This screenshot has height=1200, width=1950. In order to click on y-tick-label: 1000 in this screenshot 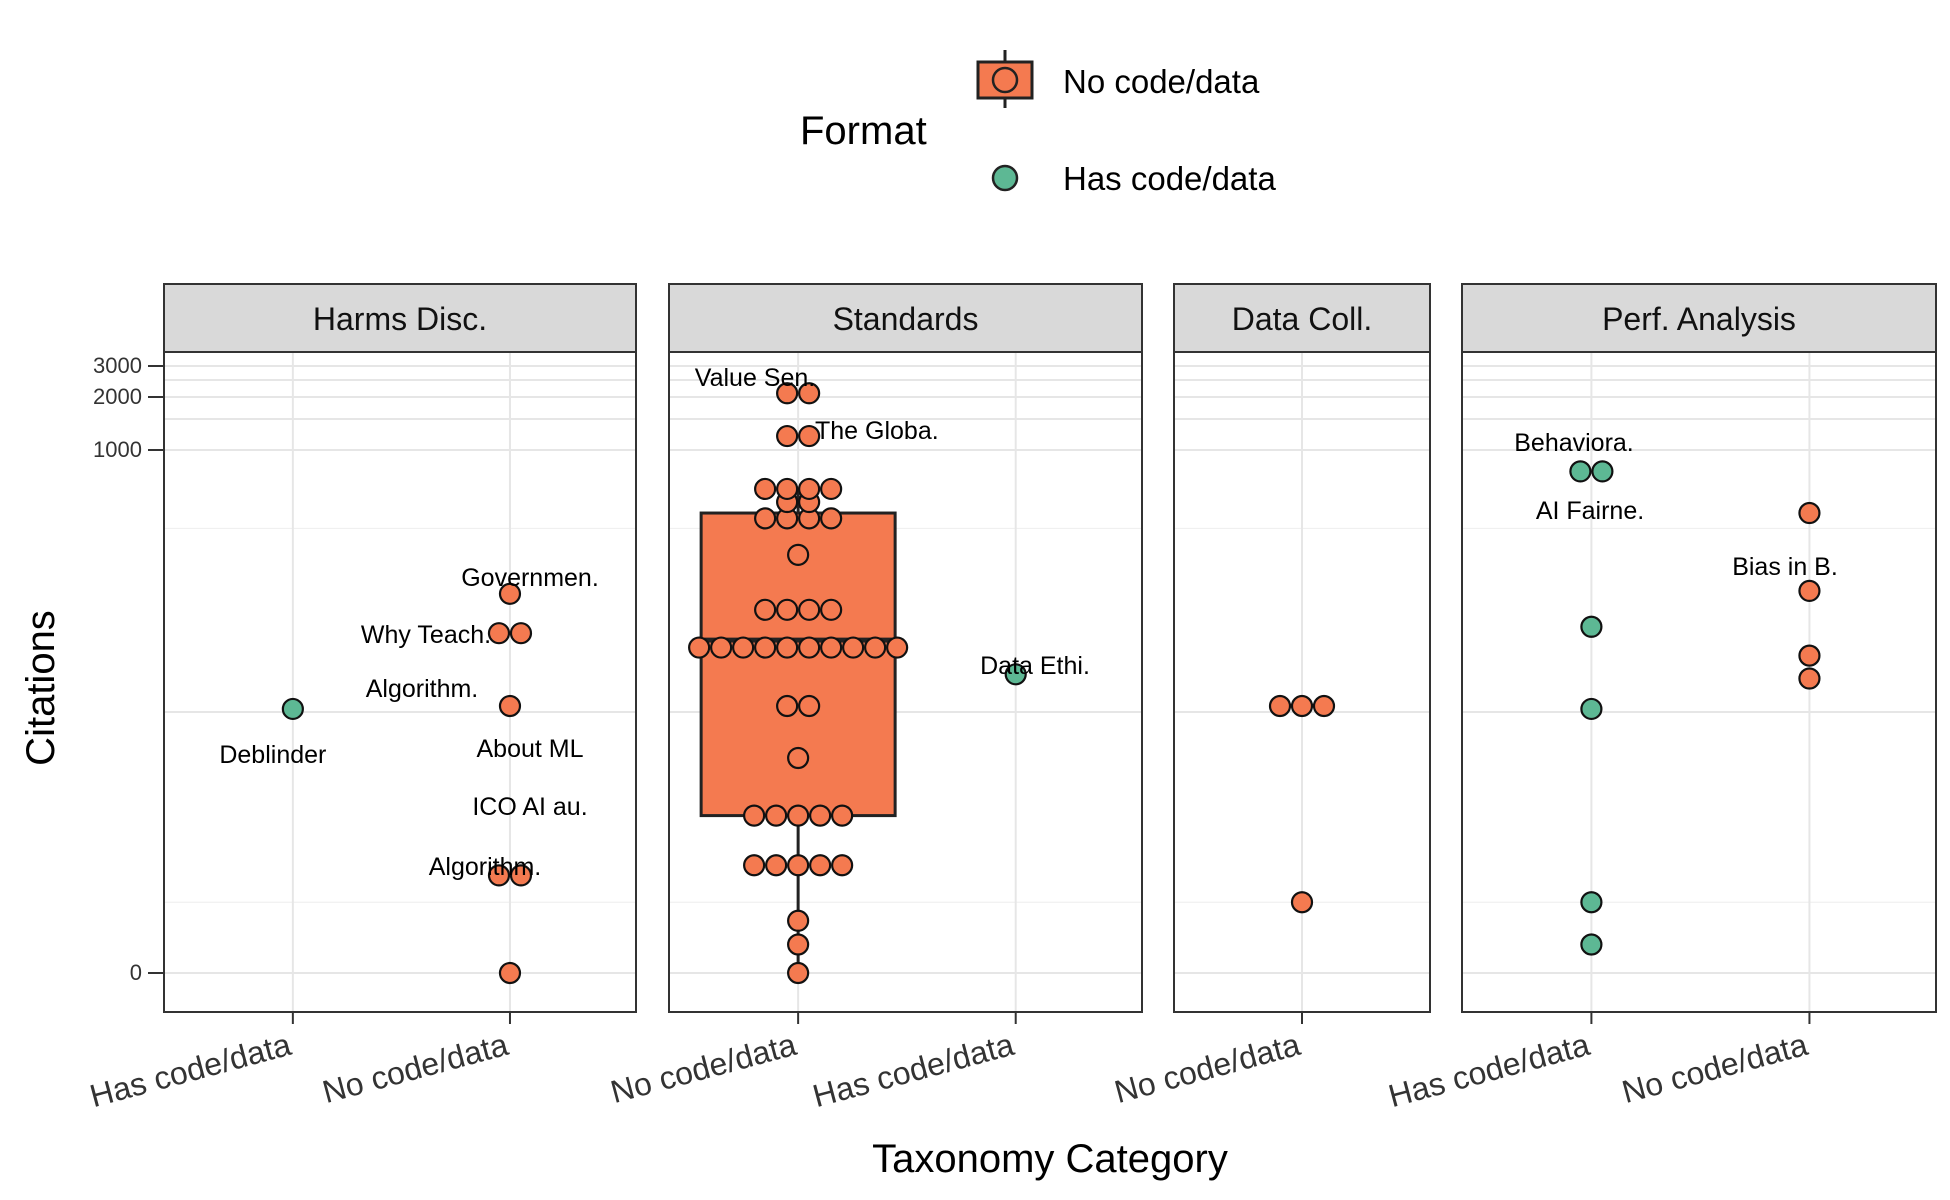, I will do `click(117, 449)`.